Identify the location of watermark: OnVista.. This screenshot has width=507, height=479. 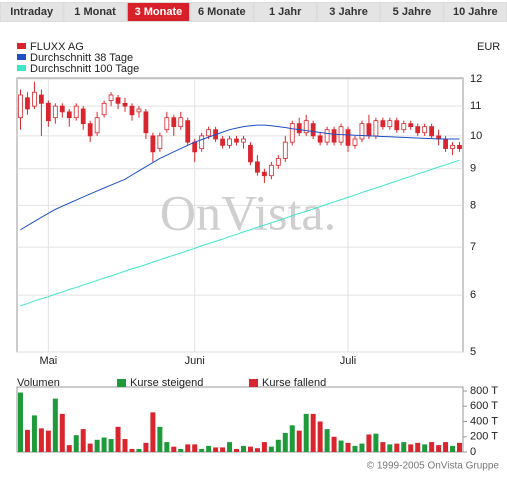
(248, 212).